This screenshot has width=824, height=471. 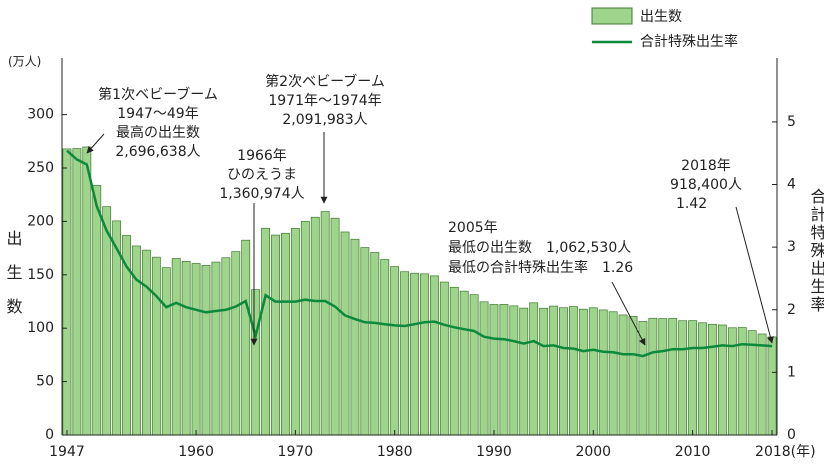 What do you see at coordinates (49, 435) in the screenshot?
I see `y-tick-label: 0` at bounding box center [49, 435].